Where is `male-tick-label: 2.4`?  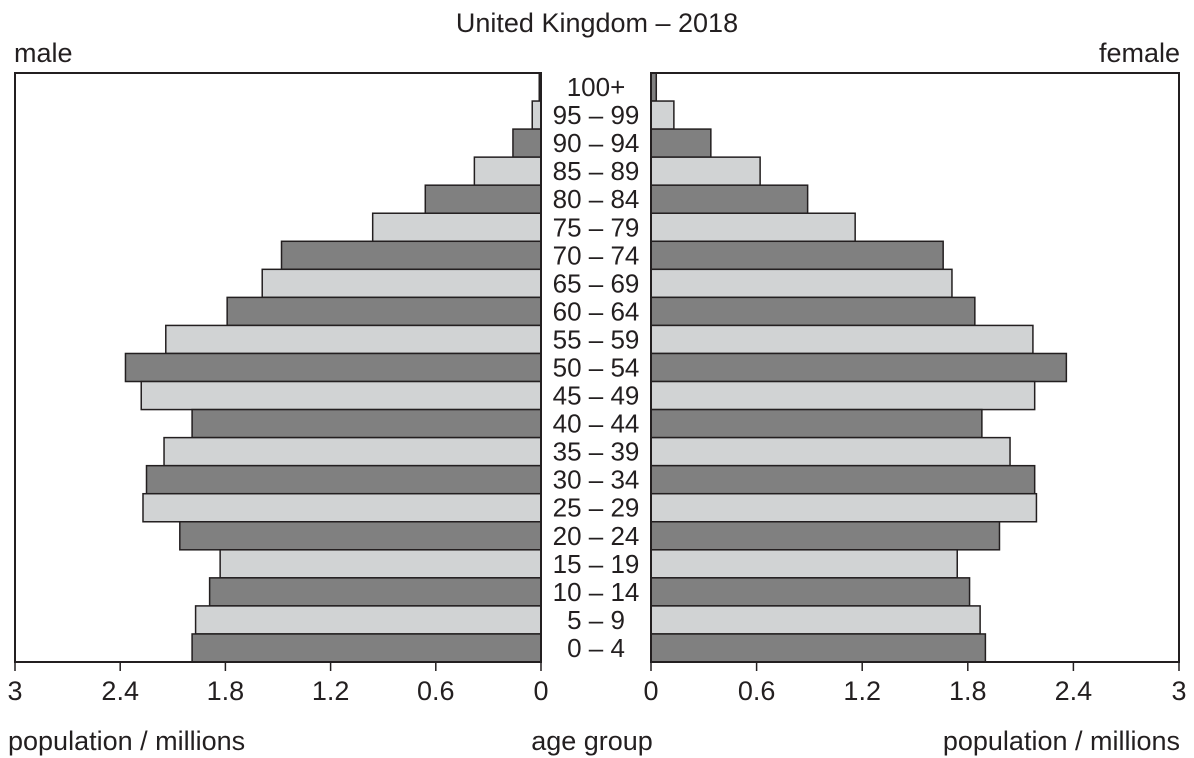
male-tick-label: 2.4 is located at coordinates (120, 691).